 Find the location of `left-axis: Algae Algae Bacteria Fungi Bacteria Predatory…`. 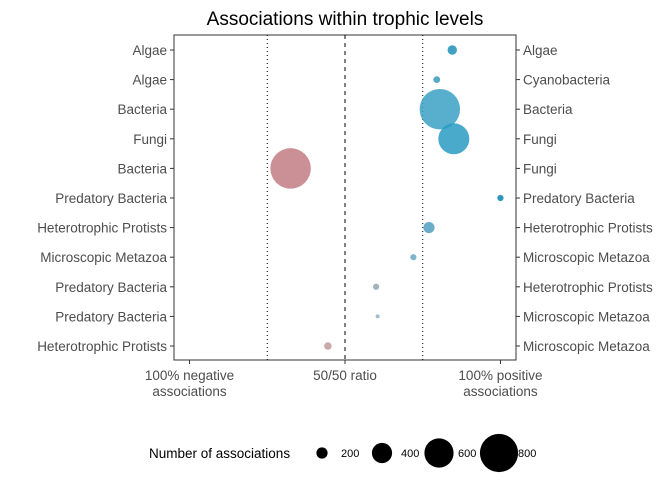

left-axis: Algae Algae Bacteria Fungi Bacteria Predatory… is located at coordinates (105, 198).